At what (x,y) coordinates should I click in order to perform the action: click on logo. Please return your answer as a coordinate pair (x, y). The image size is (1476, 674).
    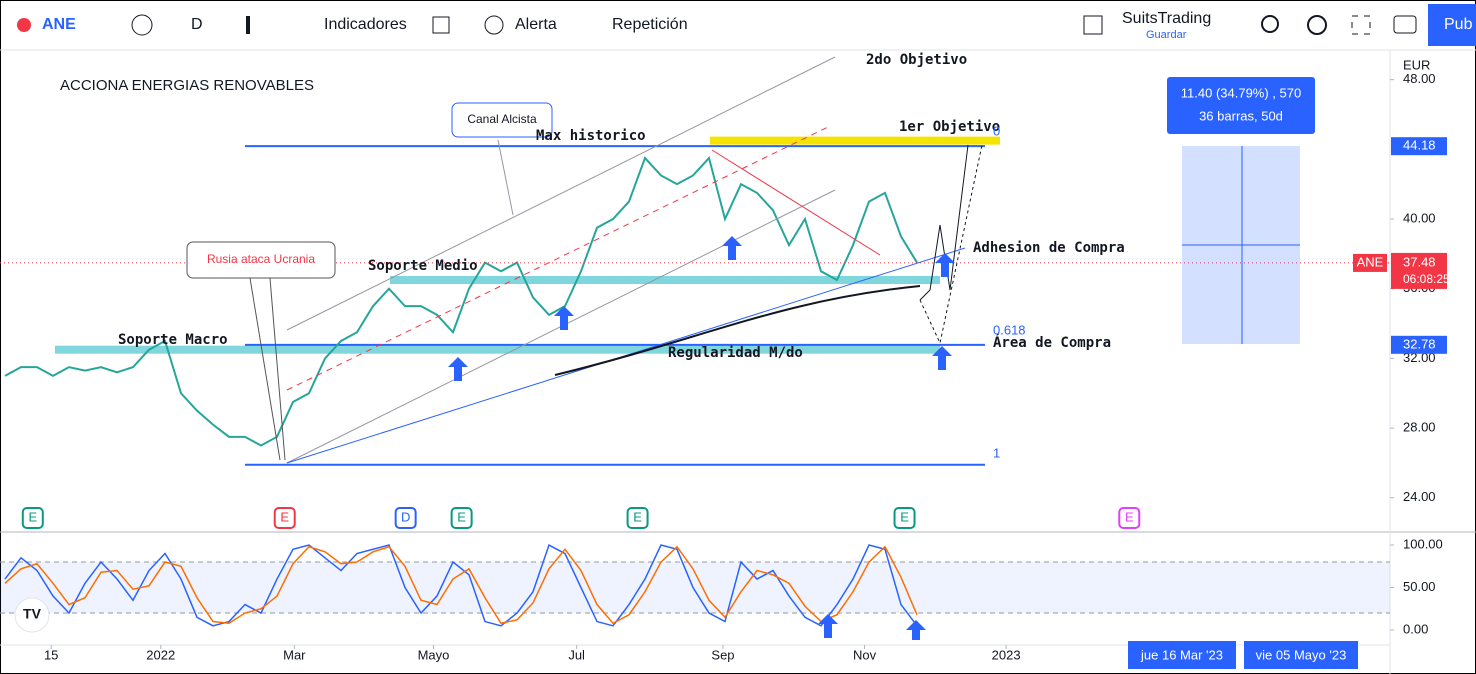
    Looking at the image, I should click on (24, 25).